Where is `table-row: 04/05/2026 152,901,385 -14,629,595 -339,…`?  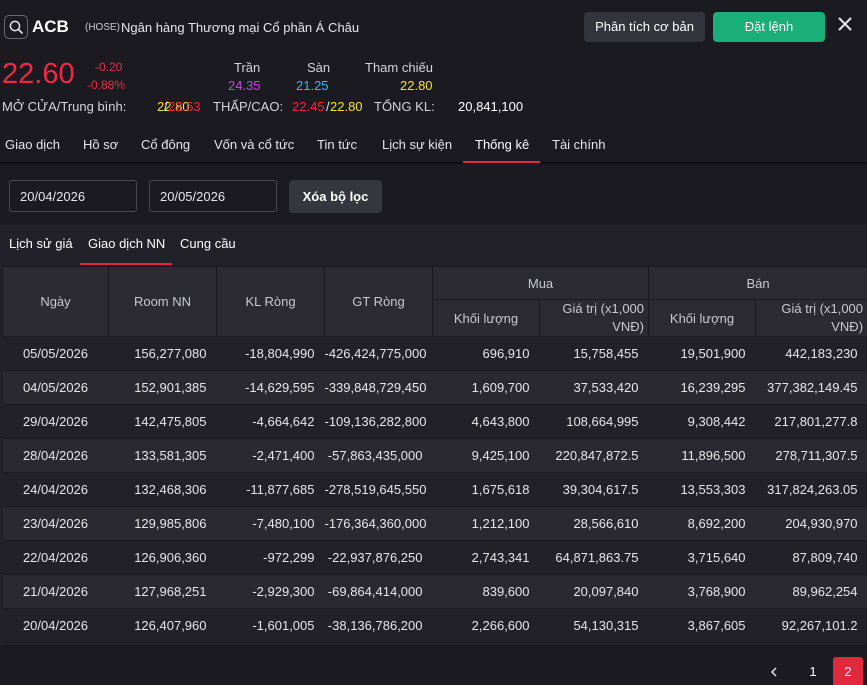
table-row: 04/05/2026 152,901,385 -14,629,595 -339,… is located at coordinates (434, 387).